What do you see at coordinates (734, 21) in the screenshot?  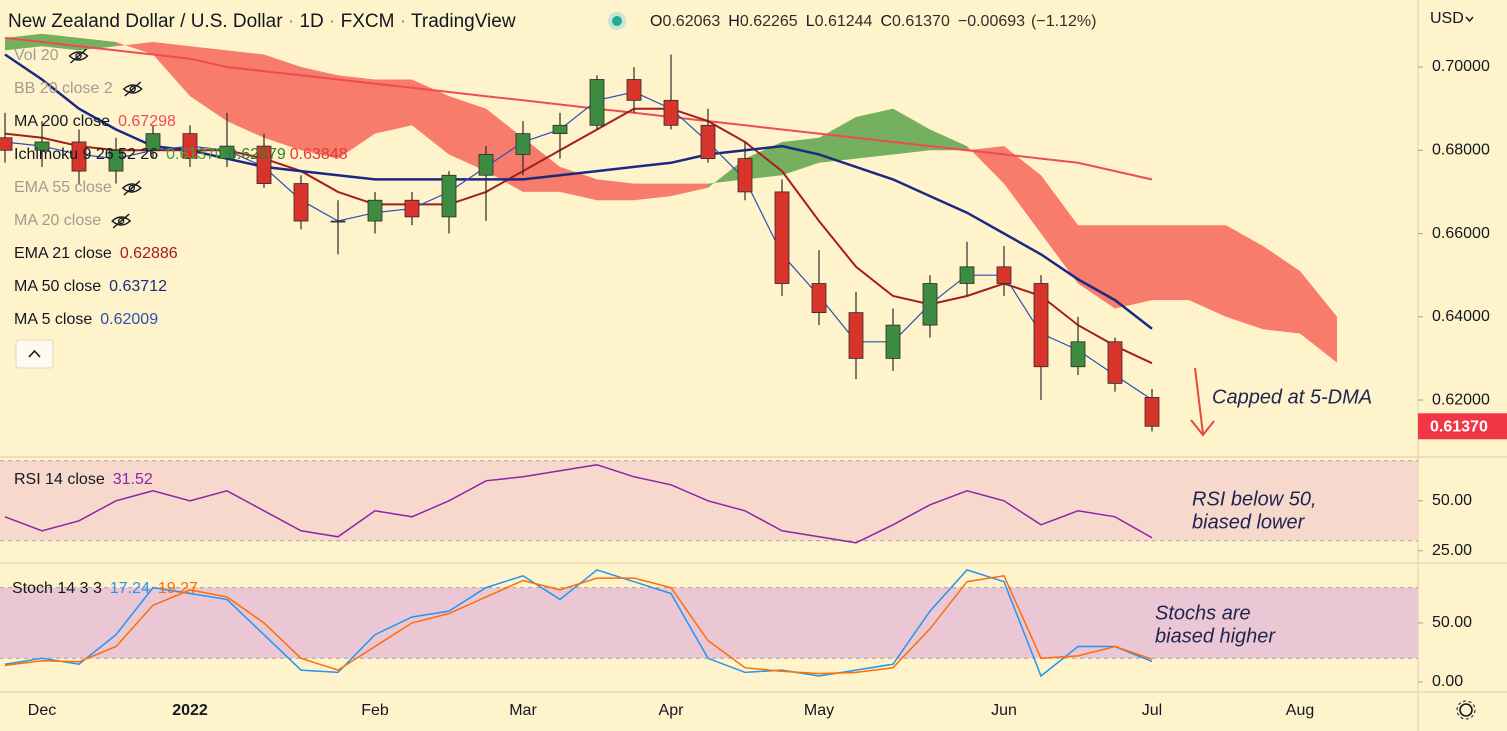 I see `quote-key: H` at bounding box center [734, 21].